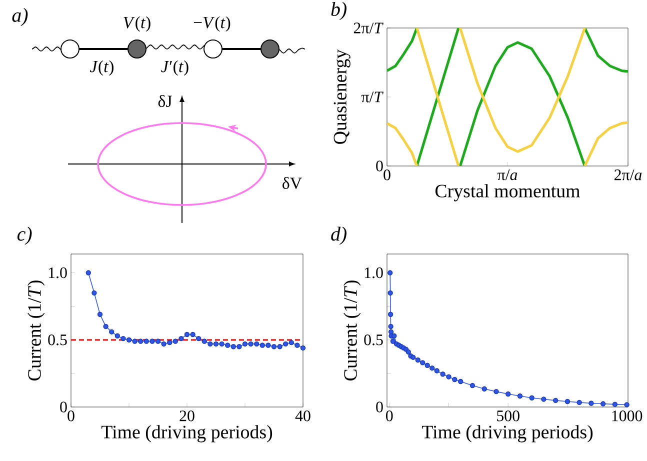 The width and height of the screenshot is (647, 461). Describe the element at coordinates (24, 235) in the screenshot. I see `chart-title: c)` at that location.